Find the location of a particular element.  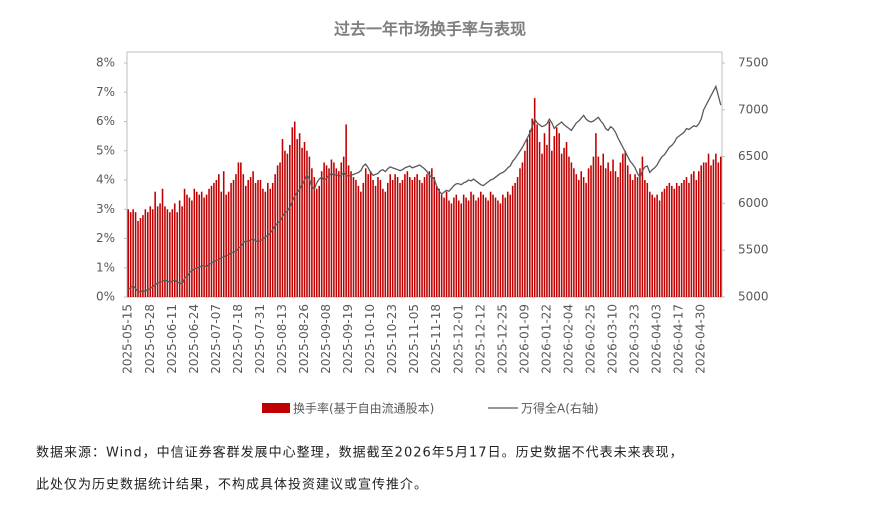

x-tick-label: 2026-01-22 is located at coordinates (546, 339).